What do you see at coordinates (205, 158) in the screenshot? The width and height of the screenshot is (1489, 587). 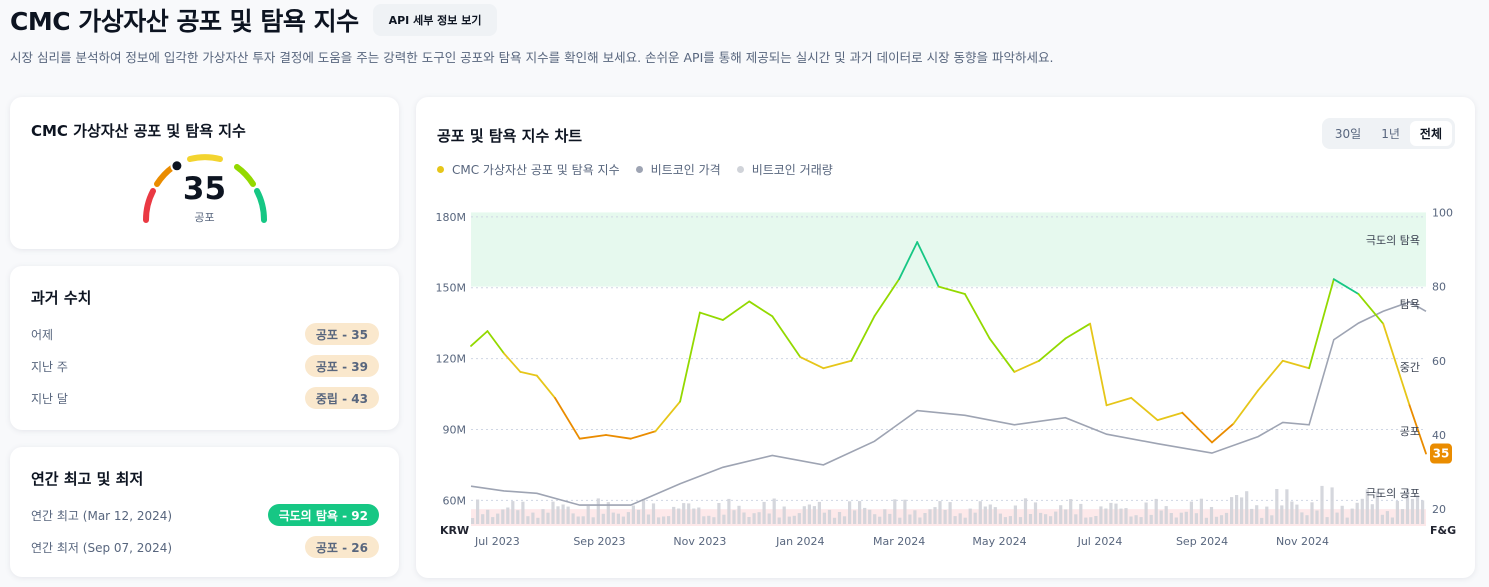 I see `gauge-segment-neutral` at bounding box center [205, 158].